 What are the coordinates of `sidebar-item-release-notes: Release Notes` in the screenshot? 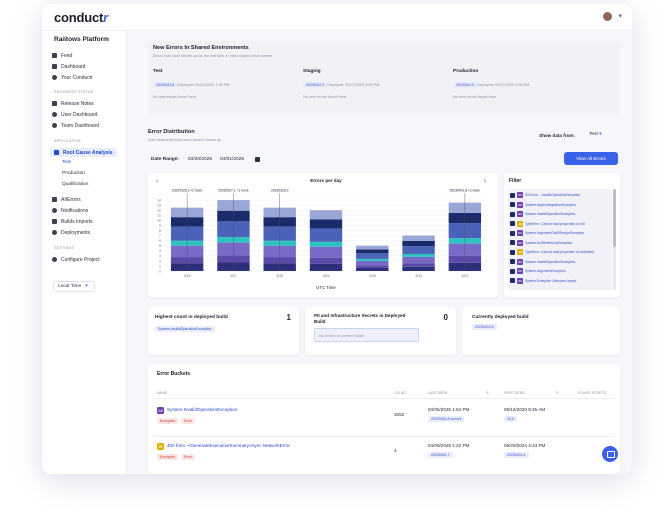 It's located at (73, 103).